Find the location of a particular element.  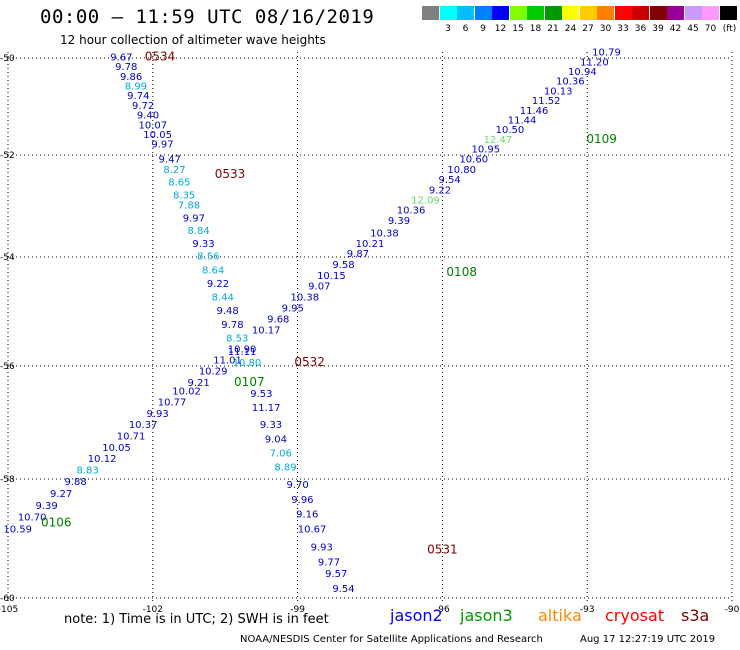

wave-height-value: 9.40 is located at coordinates (148, 116).